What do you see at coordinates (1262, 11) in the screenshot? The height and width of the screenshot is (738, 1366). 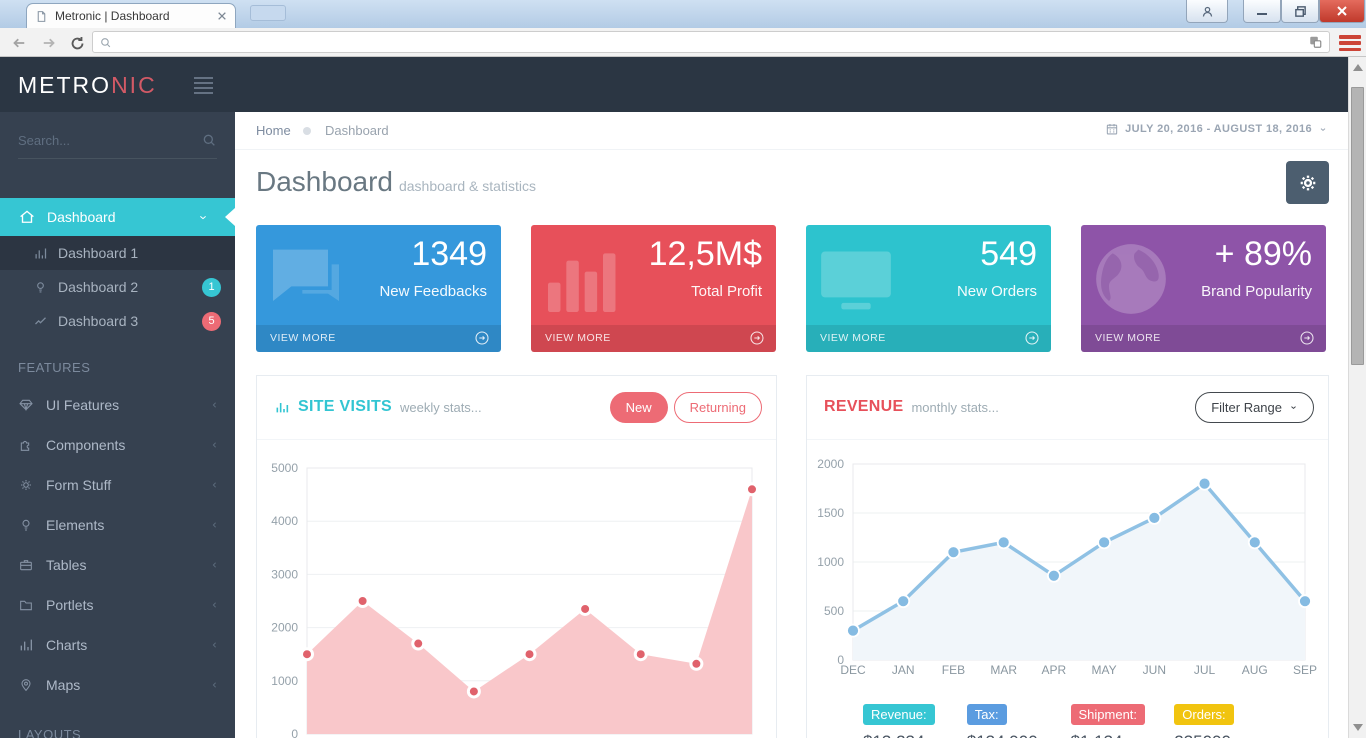 I see `window-minimize-button` at bounding box center [1262, 11].